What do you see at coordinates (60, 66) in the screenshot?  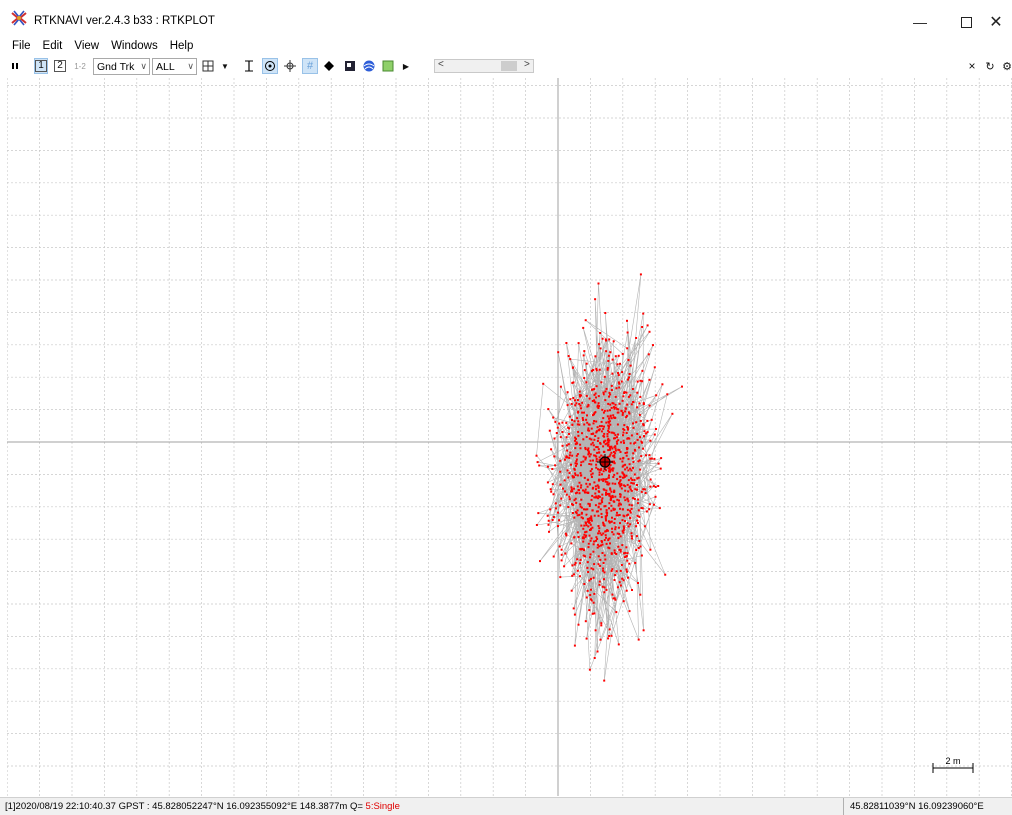 I see `solution-2-button: 2` at bounding box center [60, 66].